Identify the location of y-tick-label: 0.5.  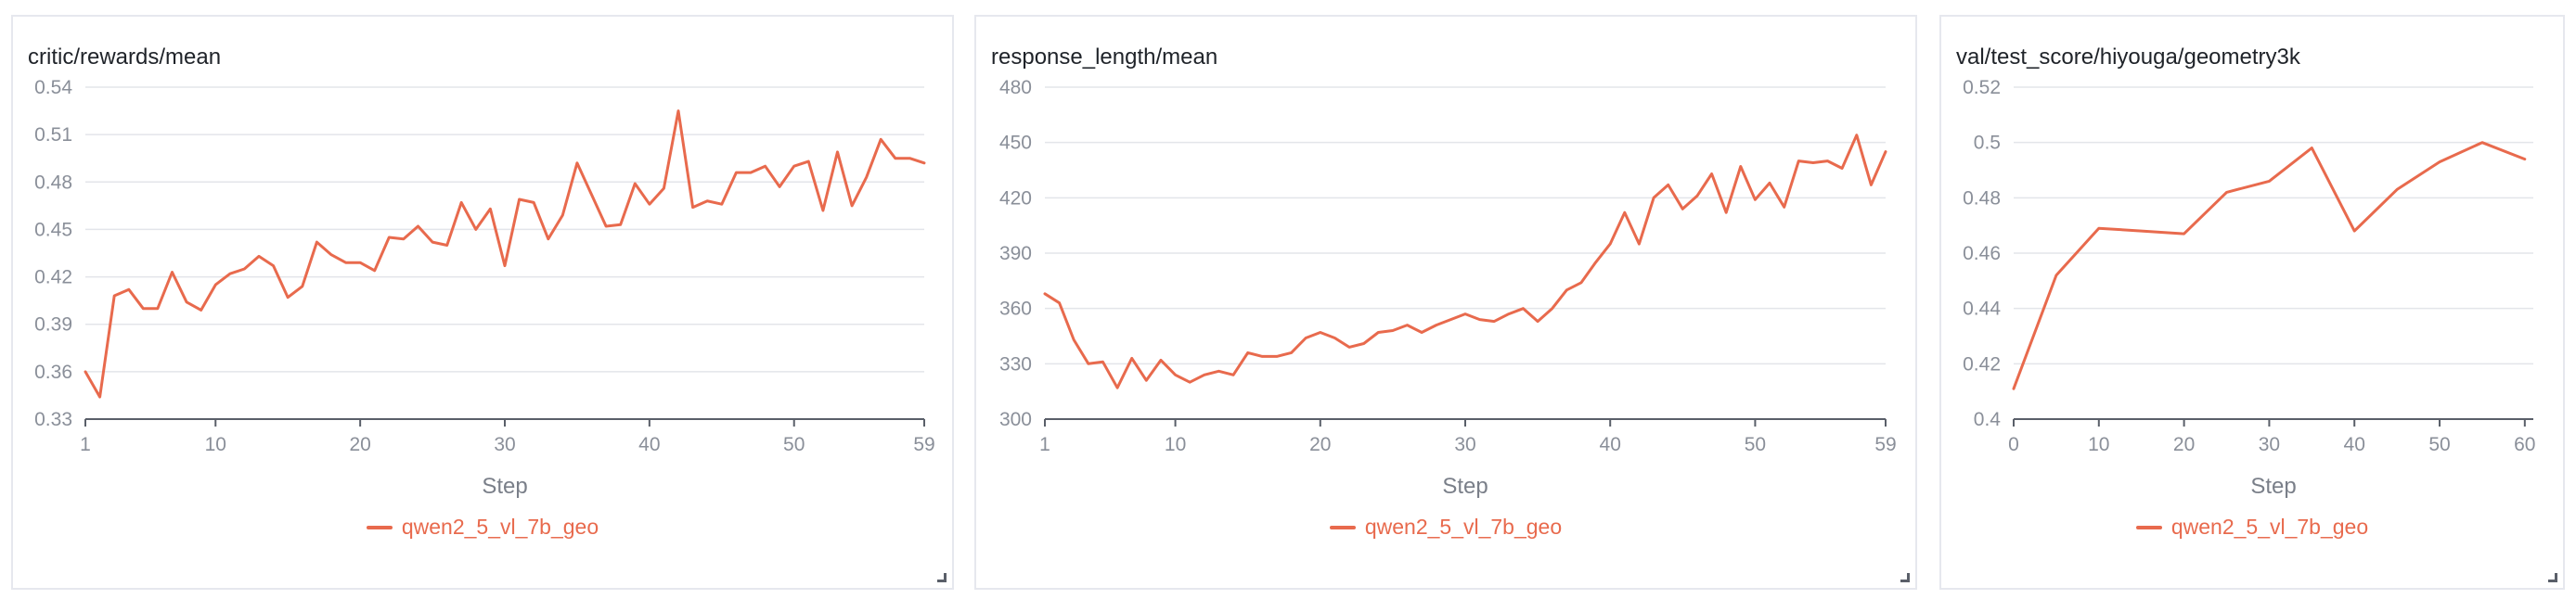
(1988, 143).